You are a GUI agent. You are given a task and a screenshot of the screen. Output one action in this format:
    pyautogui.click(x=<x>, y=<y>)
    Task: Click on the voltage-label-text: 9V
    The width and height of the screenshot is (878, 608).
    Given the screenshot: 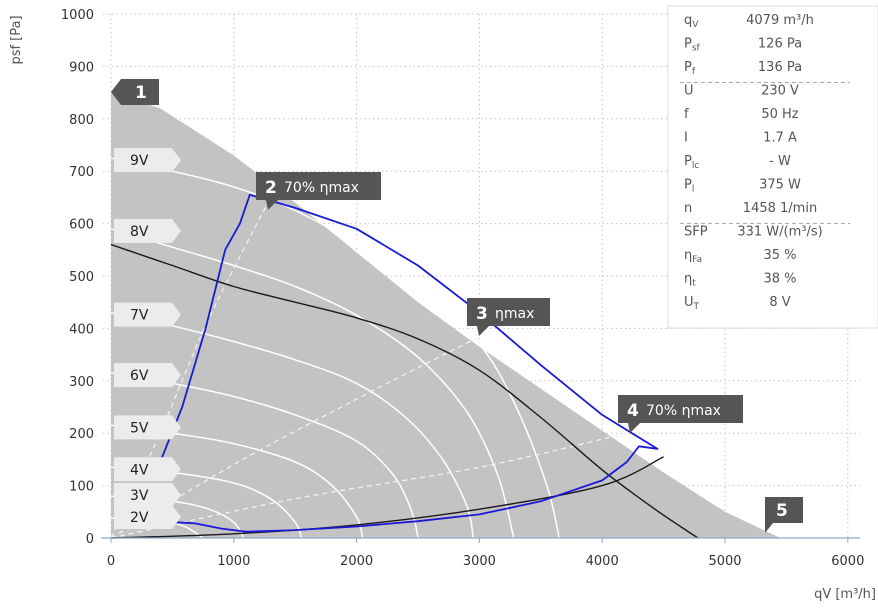 What is the action you would take?
    pyautogui.click(x=139, y=161)
    